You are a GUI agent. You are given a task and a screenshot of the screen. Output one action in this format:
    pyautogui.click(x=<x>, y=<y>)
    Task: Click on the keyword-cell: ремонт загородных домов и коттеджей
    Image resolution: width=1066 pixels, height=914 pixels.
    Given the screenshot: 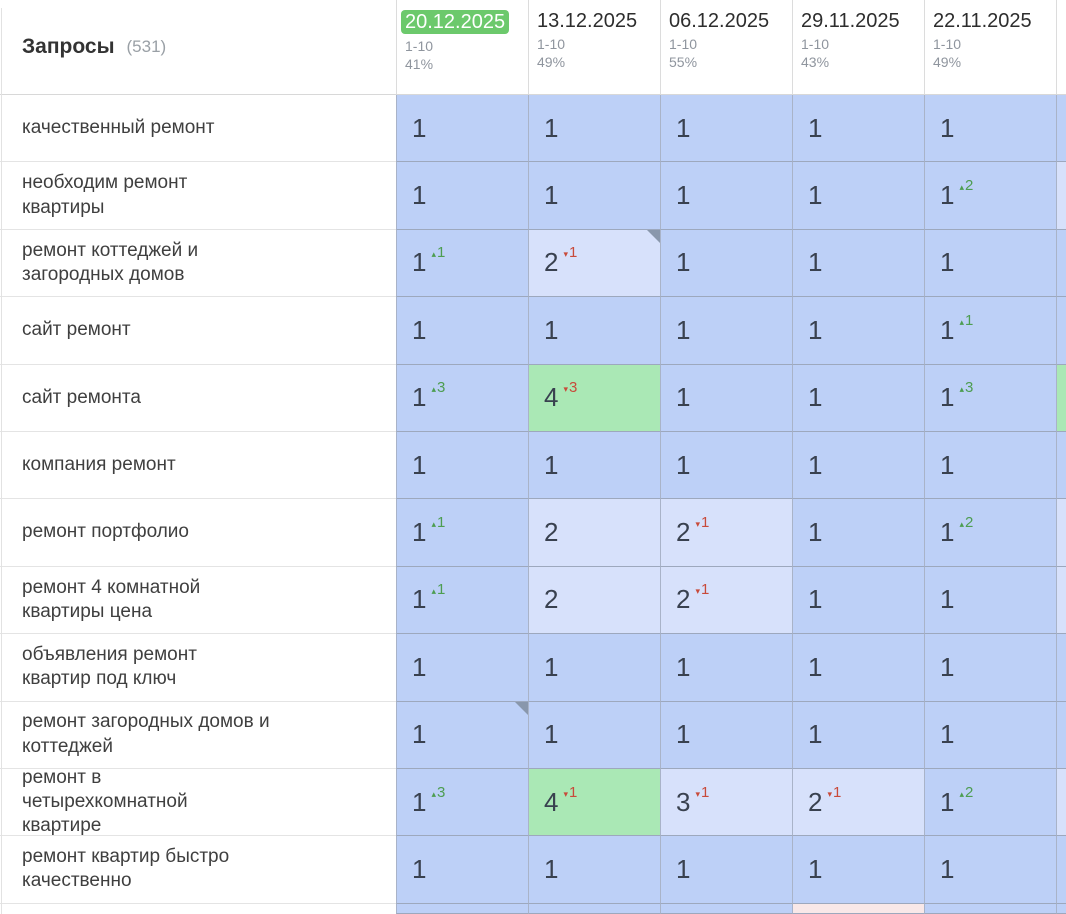 What is the action you would take?
    pyautogui.click(x=198, y=735)
    